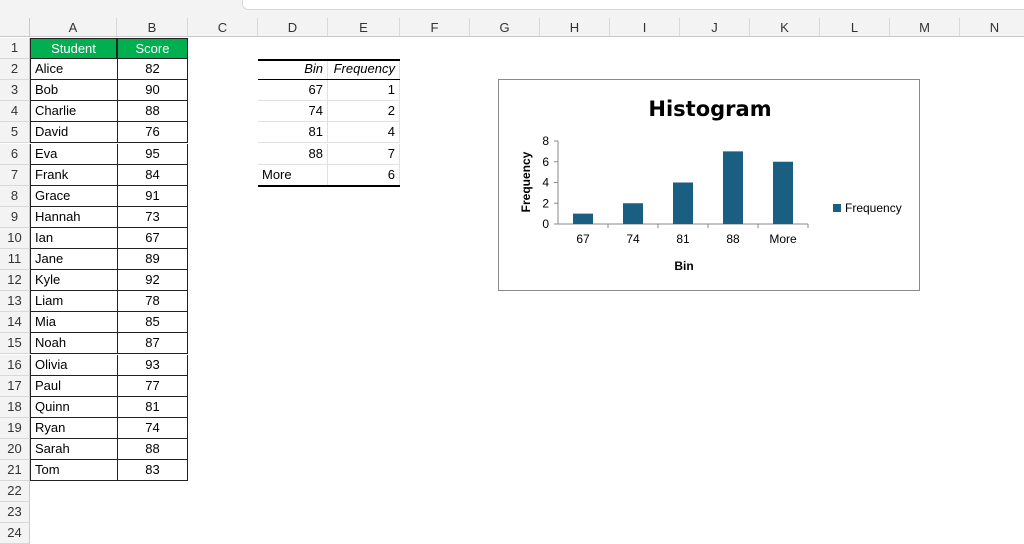 Image resolution: width=1024 pixels, height=544 pixels. Describe the element at coordinates (15, 533) in the screenshot. I see `row-header-24: 24` at that location.